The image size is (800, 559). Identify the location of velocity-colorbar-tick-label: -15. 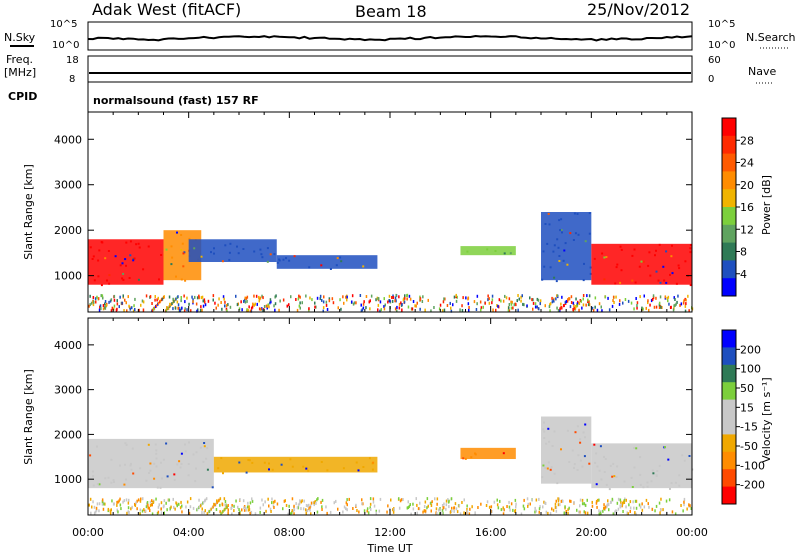
(749, 427).